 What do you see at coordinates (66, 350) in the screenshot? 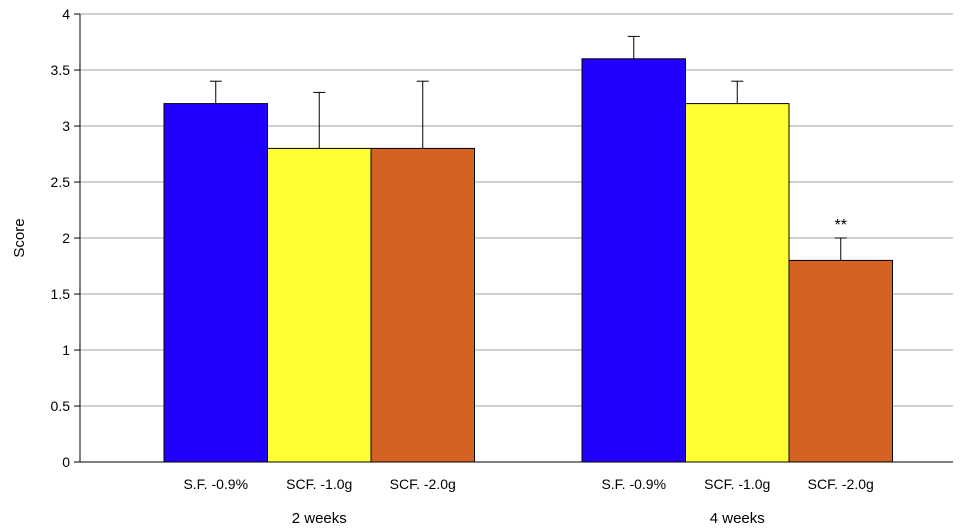
I see `y-tick-label: 1` at bounding box center [66, 350].